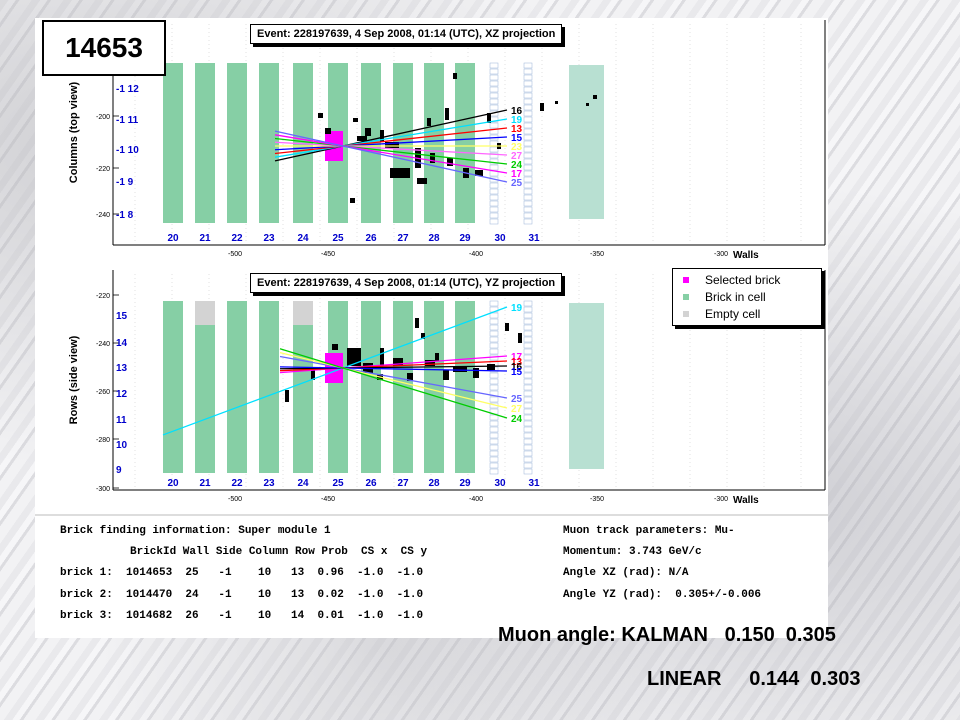 The width and height of the screenshot is (960, 720). Describe the element at coordinates (103, 440) in the screenshot. I see `y-tick-label: -280` at that location.